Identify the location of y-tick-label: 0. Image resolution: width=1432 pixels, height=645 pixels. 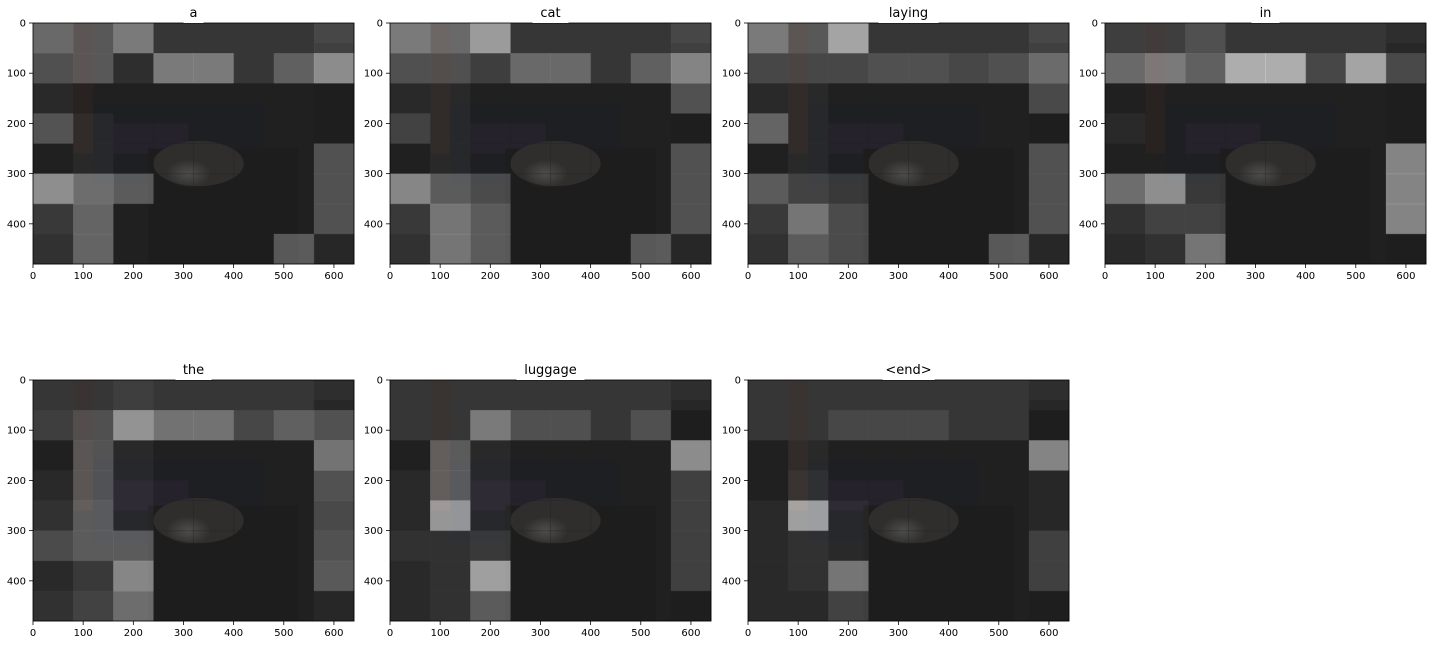
(23, 381).